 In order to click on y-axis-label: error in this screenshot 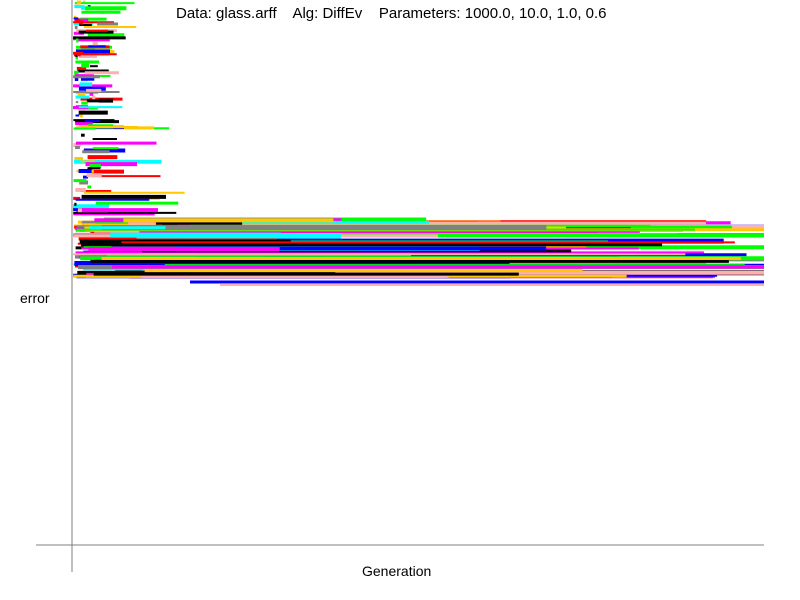, I will do `click(35, 298)`.